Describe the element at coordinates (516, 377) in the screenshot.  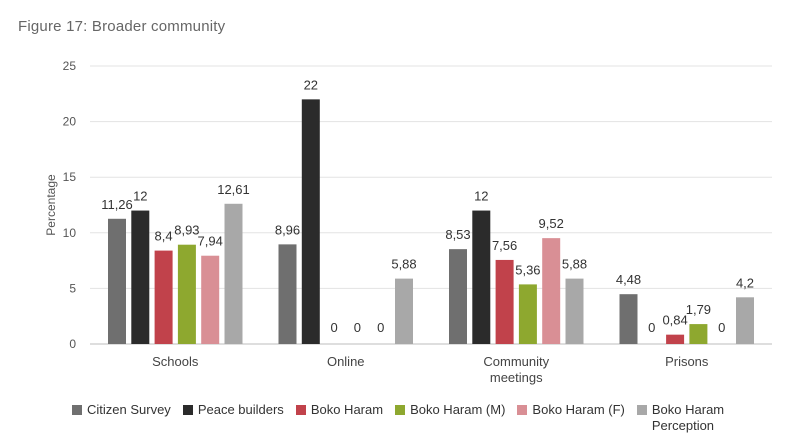
I see `category-label: meetings` at that location.